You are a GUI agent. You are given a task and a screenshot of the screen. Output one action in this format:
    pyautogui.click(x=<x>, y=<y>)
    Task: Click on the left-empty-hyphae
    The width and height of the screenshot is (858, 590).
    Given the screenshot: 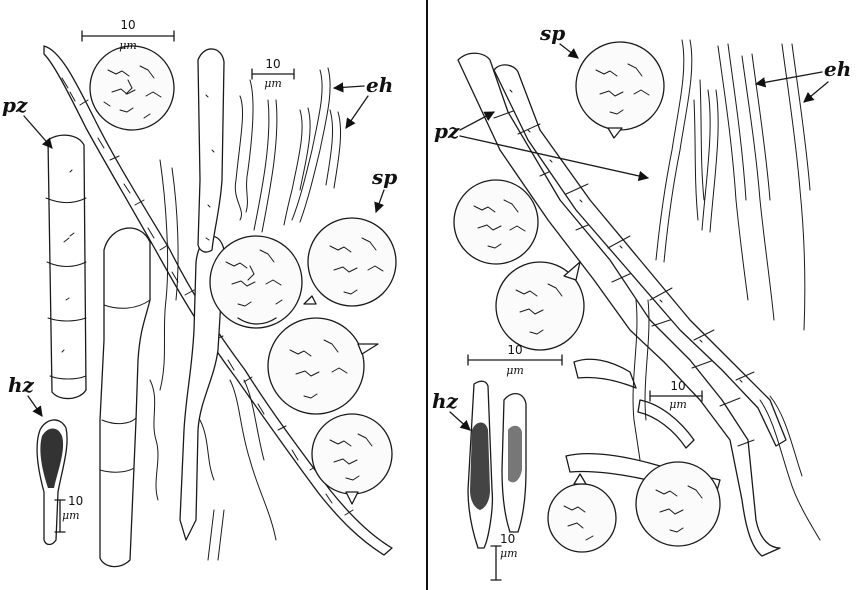 What is the action you would take?
    pyautogui.click(x=297, y=150)
    